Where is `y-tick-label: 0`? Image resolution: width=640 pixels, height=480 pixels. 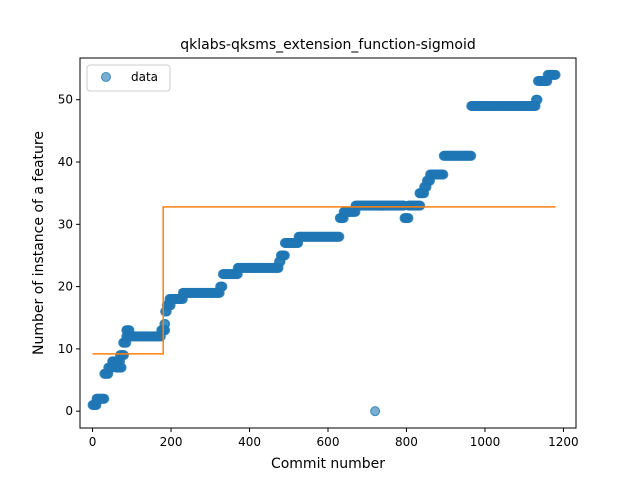 y-tick-label: 0 is located at coordinates (69, 411).